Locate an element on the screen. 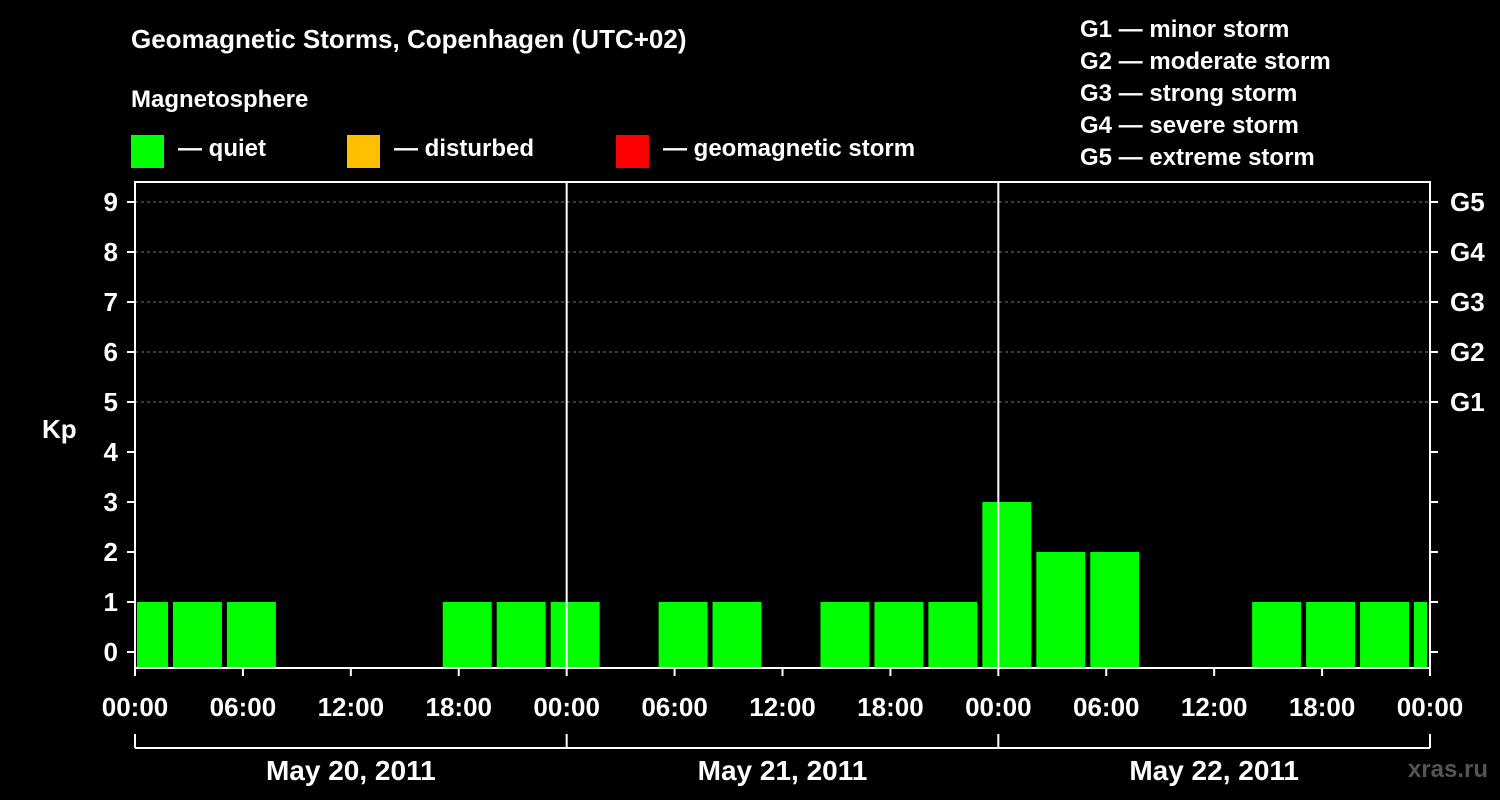  storm-scale-g3: G3 — strong storm is located at coordinates (1189, 93).